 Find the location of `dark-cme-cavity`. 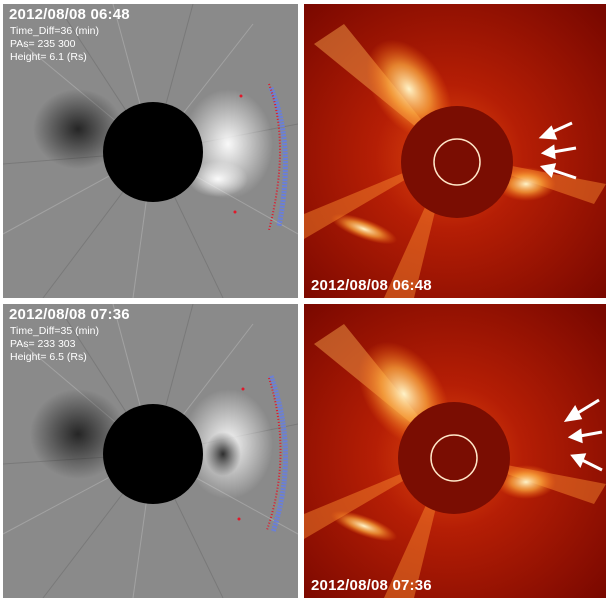

dark-cme-cavity is located at coordinates (223, 454).